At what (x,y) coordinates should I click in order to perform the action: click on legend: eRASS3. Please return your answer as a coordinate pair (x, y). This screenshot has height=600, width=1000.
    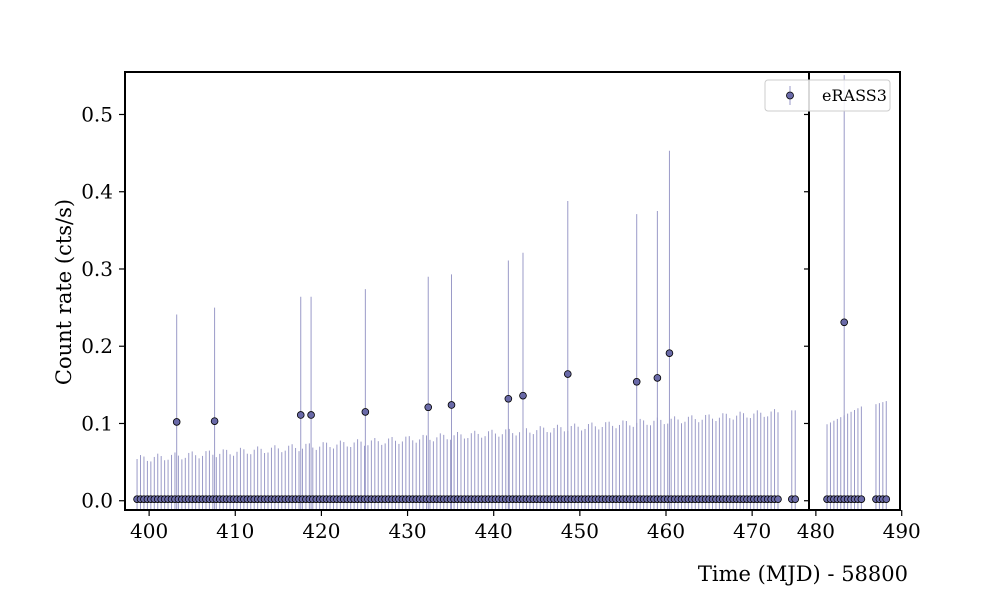
    Looking at the image, I should click on (827, 95).